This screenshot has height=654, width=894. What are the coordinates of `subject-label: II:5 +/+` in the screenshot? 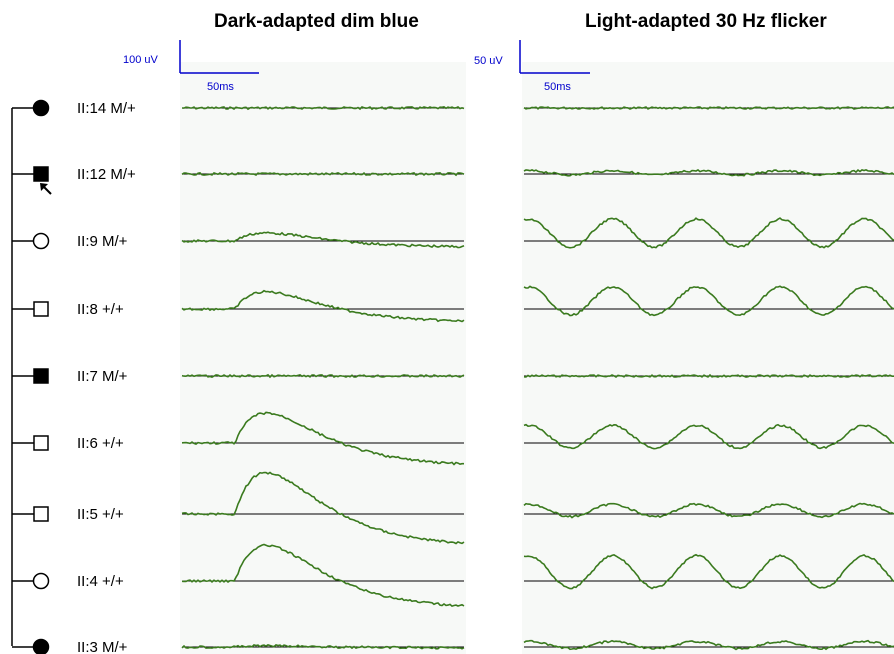 It's located at (100, 514).